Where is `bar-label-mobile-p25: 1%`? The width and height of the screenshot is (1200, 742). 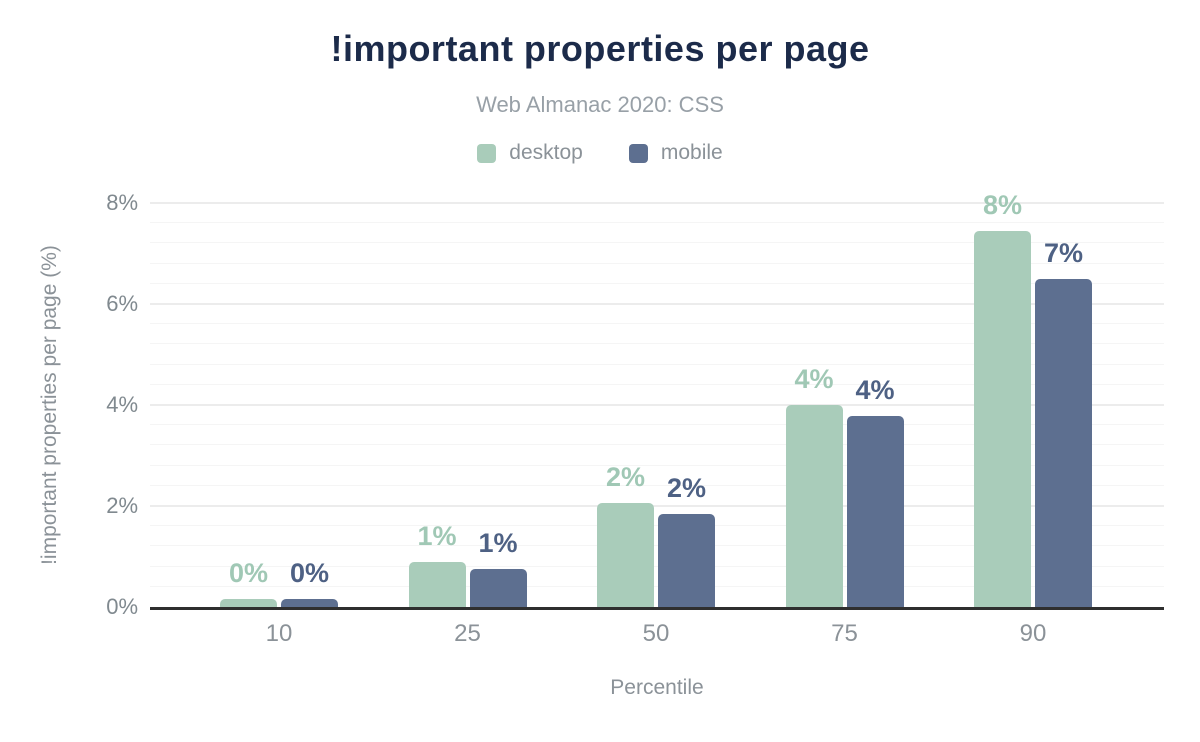 bar-label-mobile-p25: 1% is located at coordinates (498, 543).